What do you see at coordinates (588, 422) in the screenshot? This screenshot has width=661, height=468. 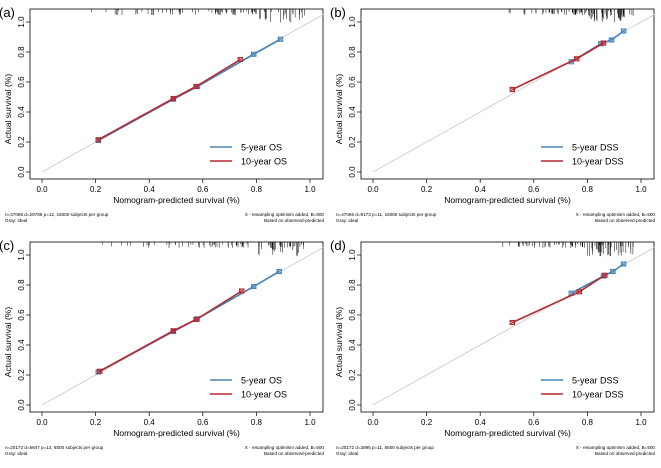 I see `x-tick-label: 0.8` at bounding box center [588, 422].